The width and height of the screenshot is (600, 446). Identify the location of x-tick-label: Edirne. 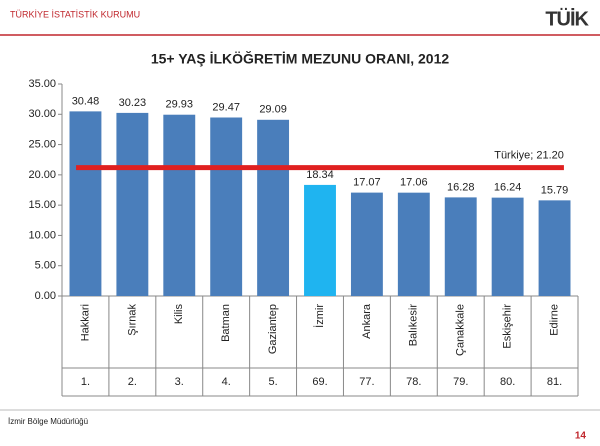
(554, 320).